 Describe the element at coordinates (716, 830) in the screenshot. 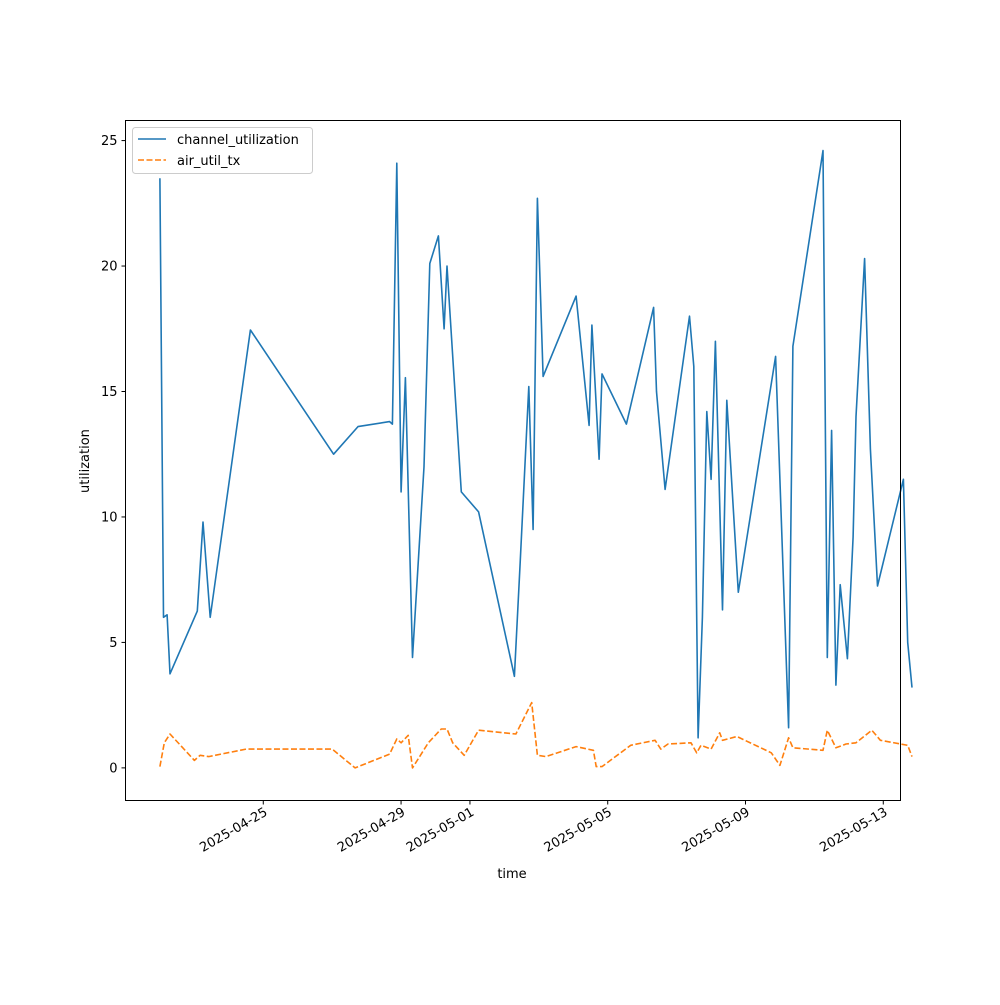

I see `x-tick-label: 2025-05-09` at that location.